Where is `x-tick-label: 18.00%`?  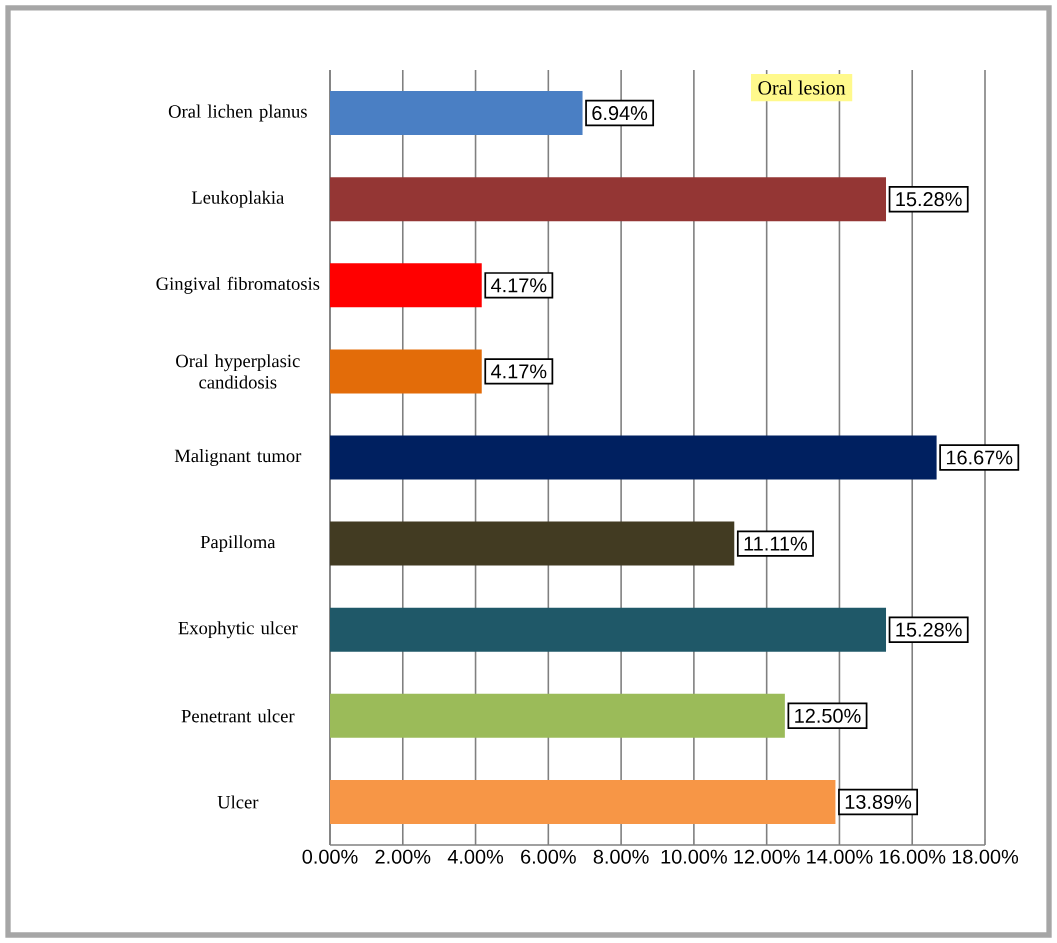
x-tick-label: 18.00% is located at coordinates (985, 856).